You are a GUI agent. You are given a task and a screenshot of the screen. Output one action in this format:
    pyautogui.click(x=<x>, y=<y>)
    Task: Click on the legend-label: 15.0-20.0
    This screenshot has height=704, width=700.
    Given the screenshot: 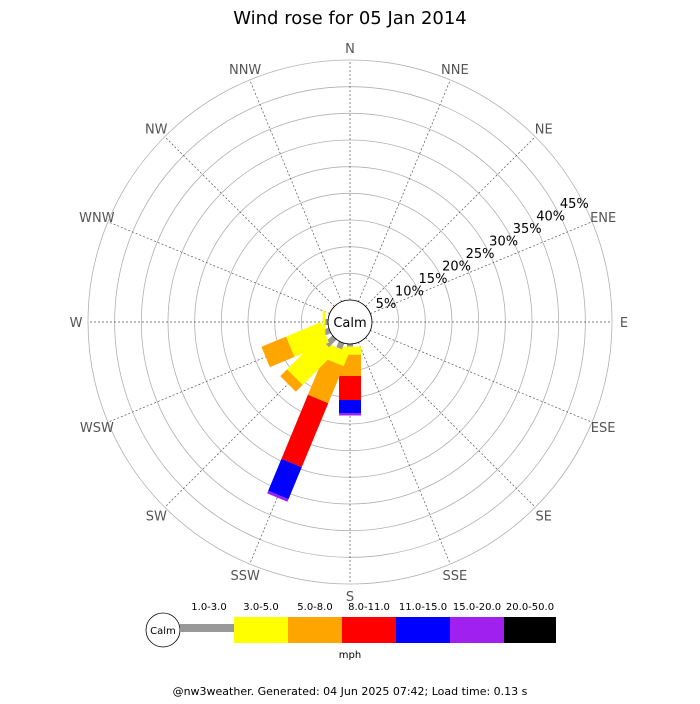 What is the action you would take?
    pyautogui.click(x=477, y=607)
    